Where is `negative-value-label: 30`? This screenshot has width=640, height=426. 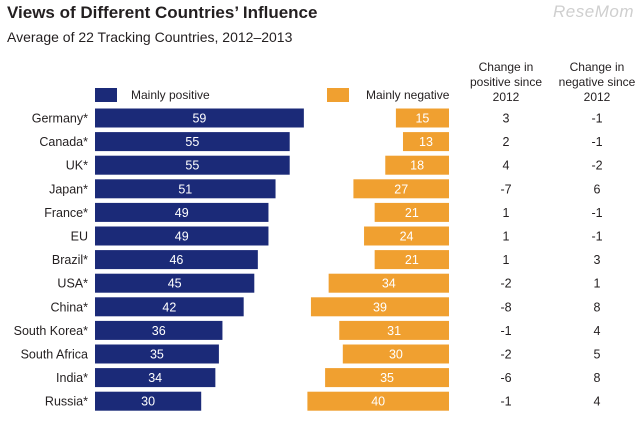
negative-value-label: 30 is located at coordinates (396, 355).